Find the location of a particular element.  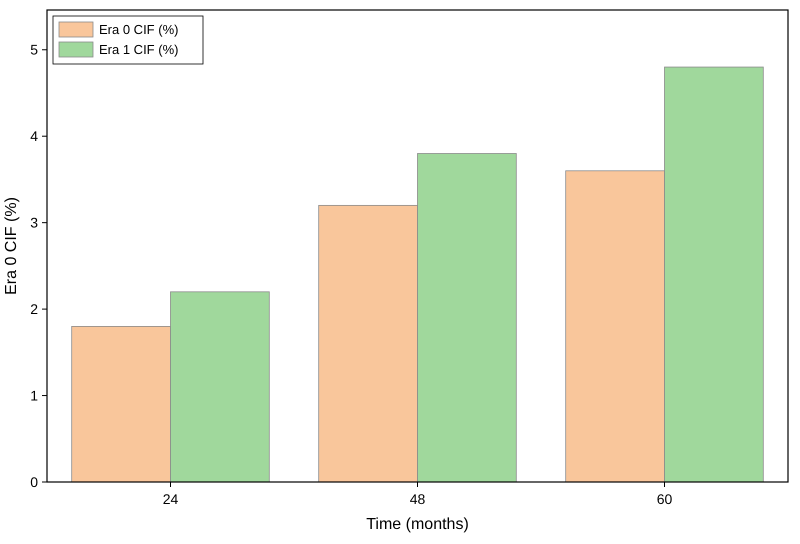

x-tick-label: 48 is located at coordinates (418, 499).